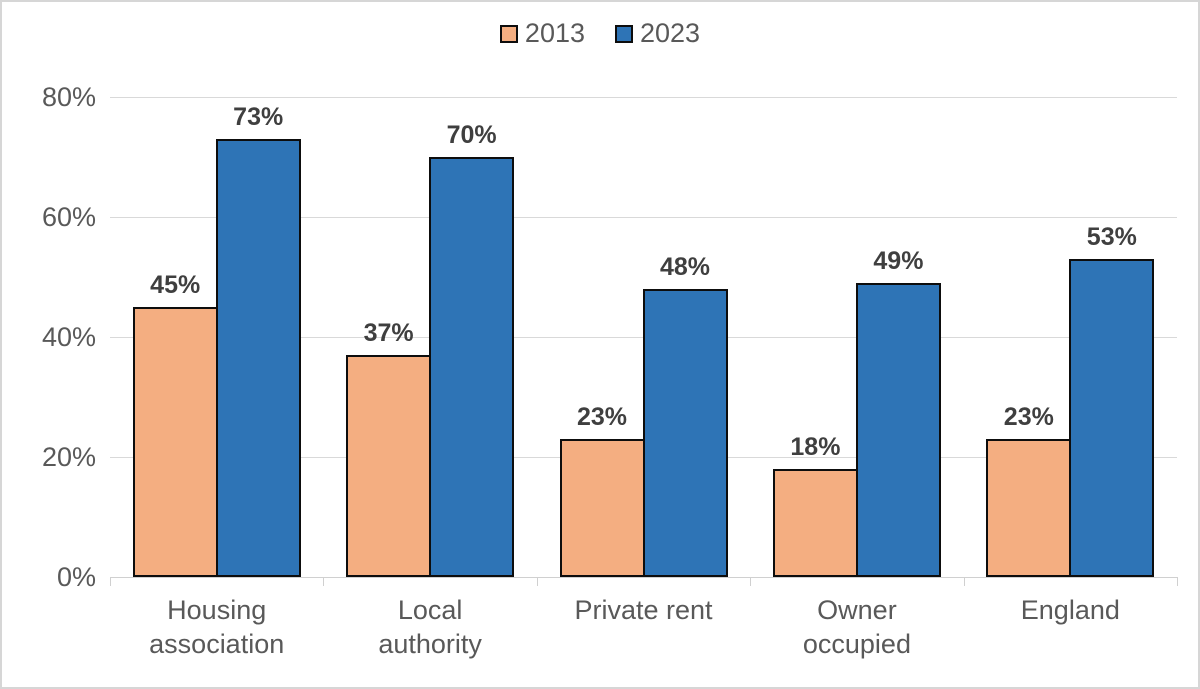 The image size is (1200, 689). What do you see at coordinates (471, 135) in the screenshot?
I see `bar-value-label: 70%` at bounding box center [471, 135].